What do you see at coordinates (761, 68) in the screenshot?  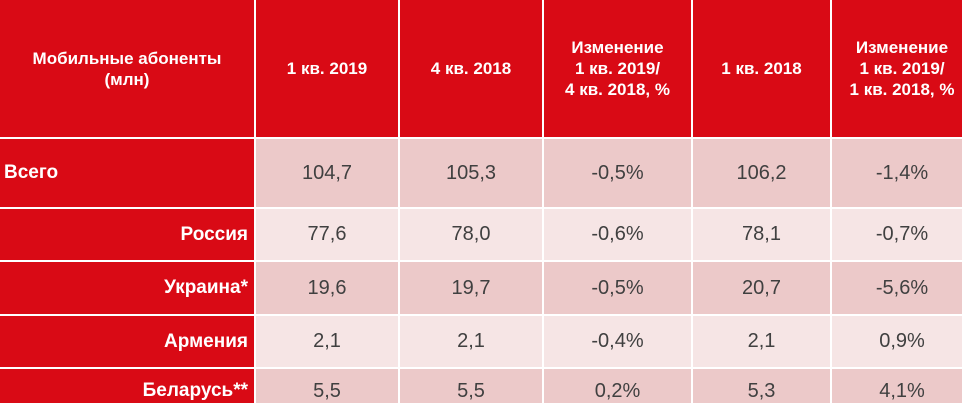 I see `header-q1-2018: 1 кв. 2018` at bounding box center [761, 68].